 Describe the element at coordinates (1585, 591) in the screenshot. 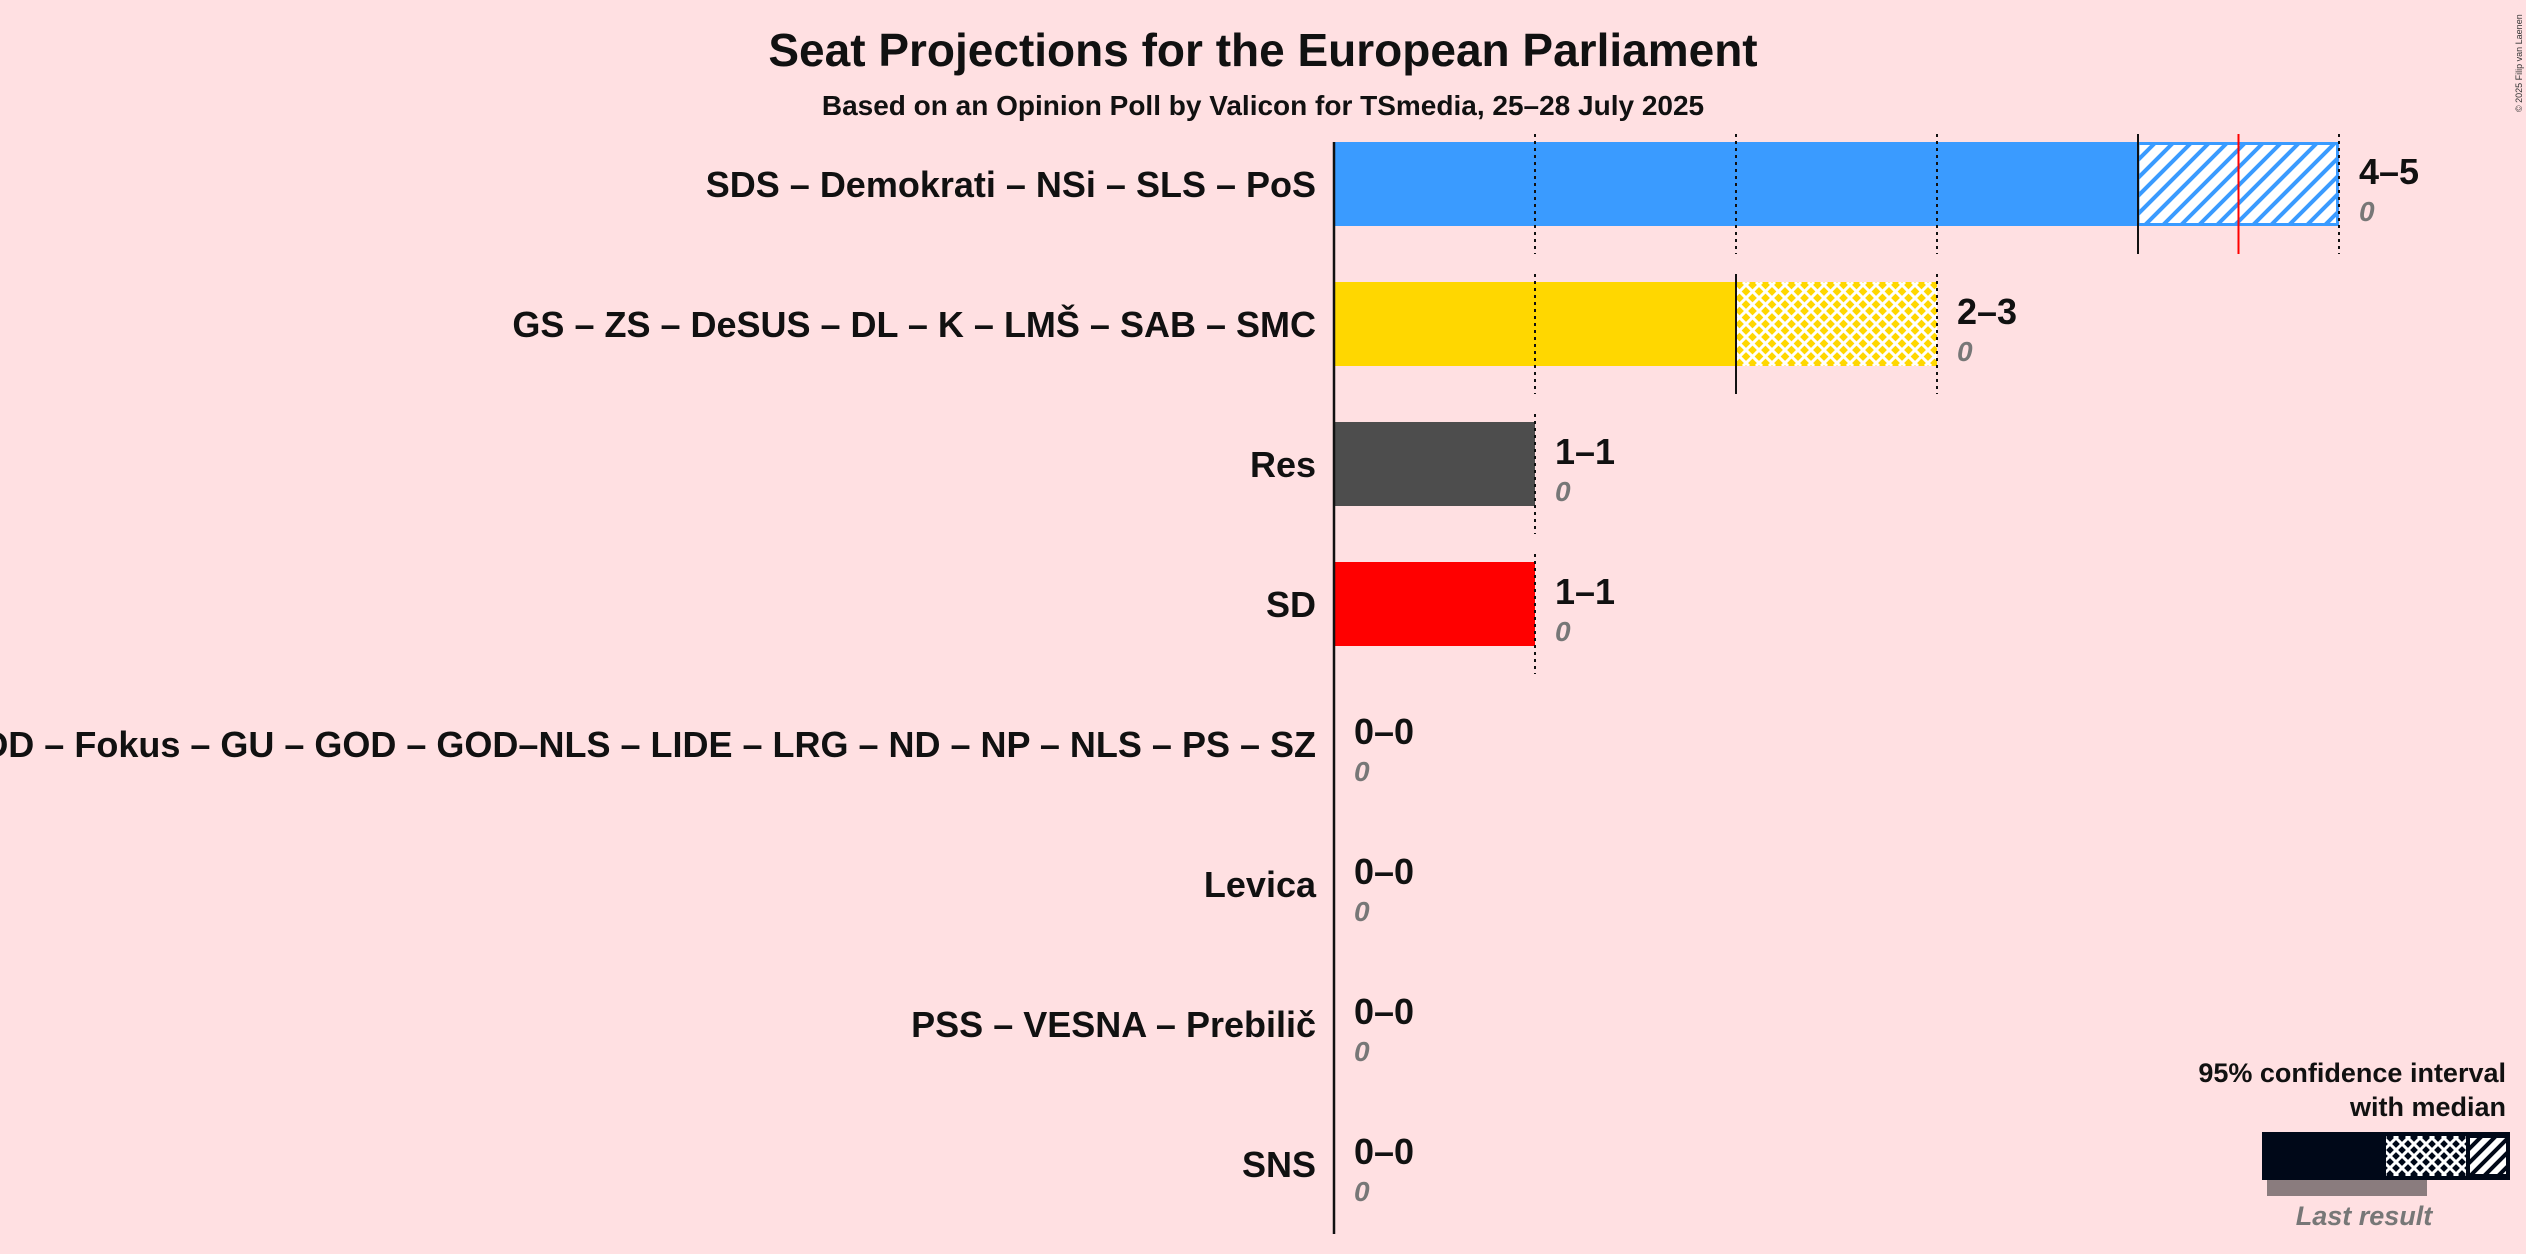

I see `row-3-range-label: 1–1` at that location.